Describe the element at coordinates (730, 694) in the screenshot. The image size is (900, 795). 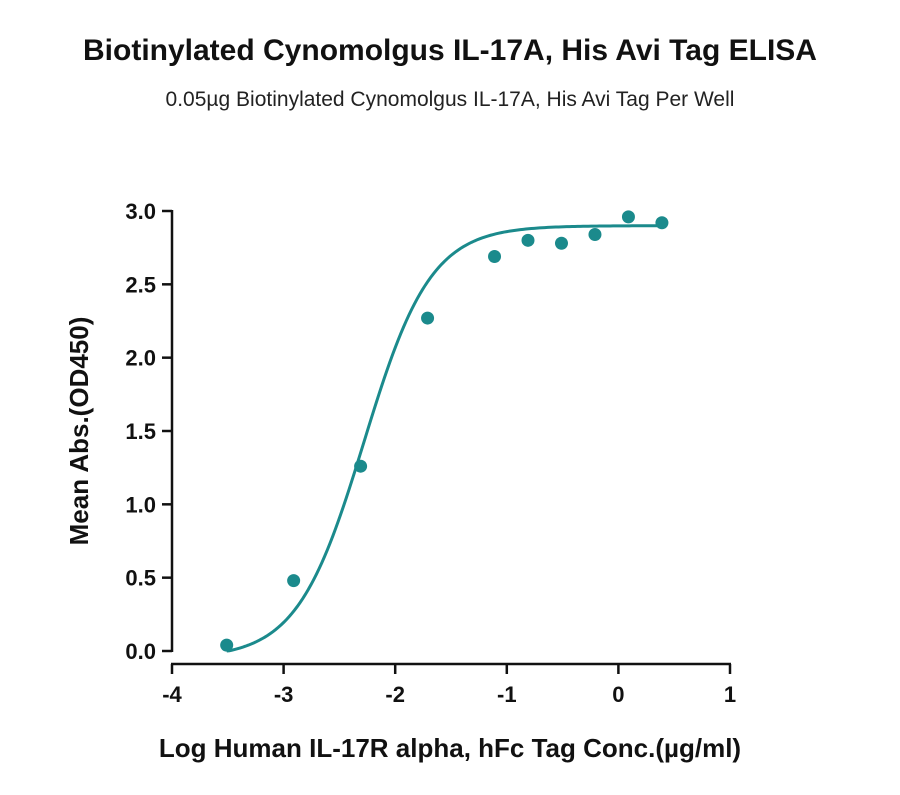
I see `x-tick-label: 1` at that location.